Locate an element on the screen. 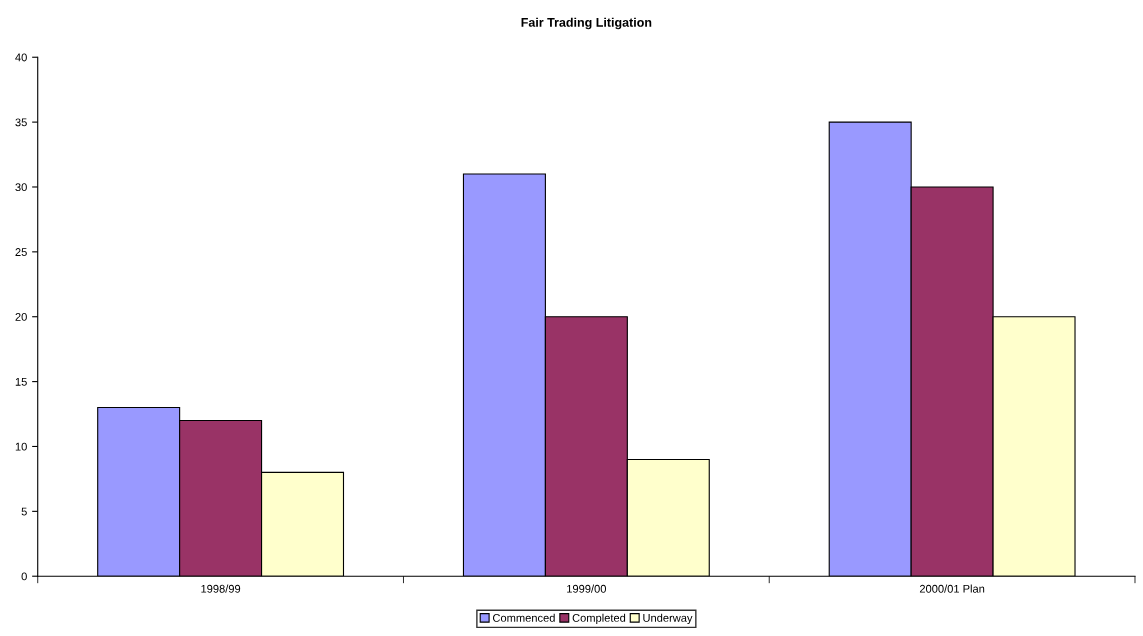  y-tick-label: 40 is located at coordinates (21, 57).